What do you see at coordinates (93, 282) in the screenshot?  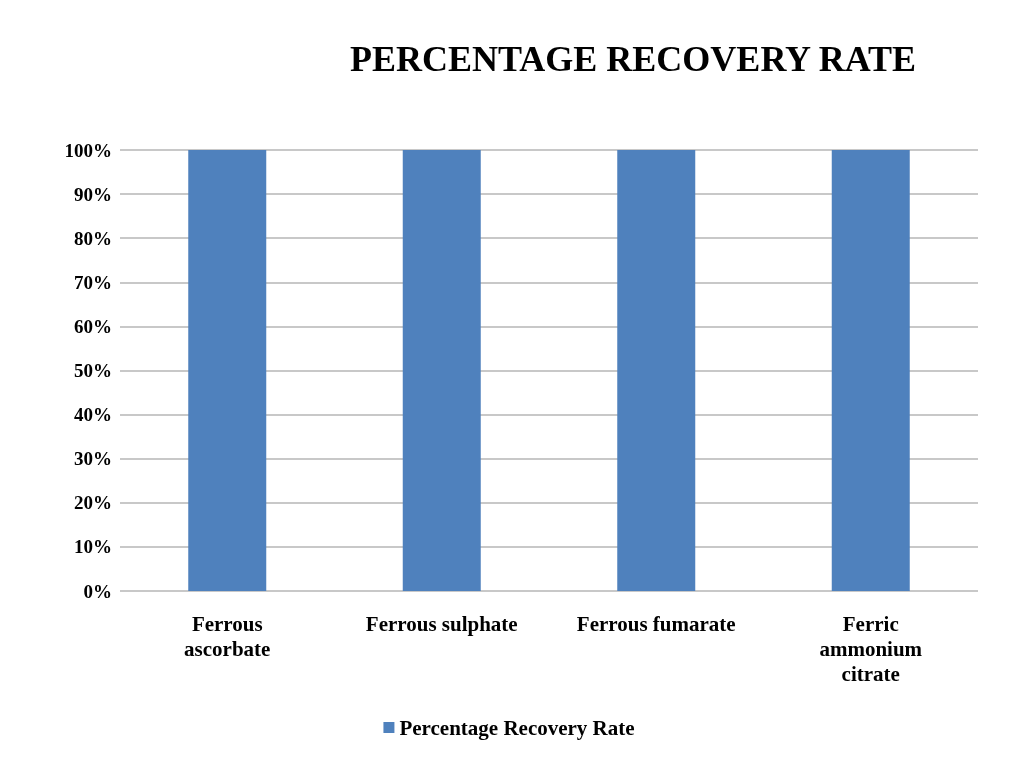 I see `y-tick-label: 70%` at bounding box center [93, 282].